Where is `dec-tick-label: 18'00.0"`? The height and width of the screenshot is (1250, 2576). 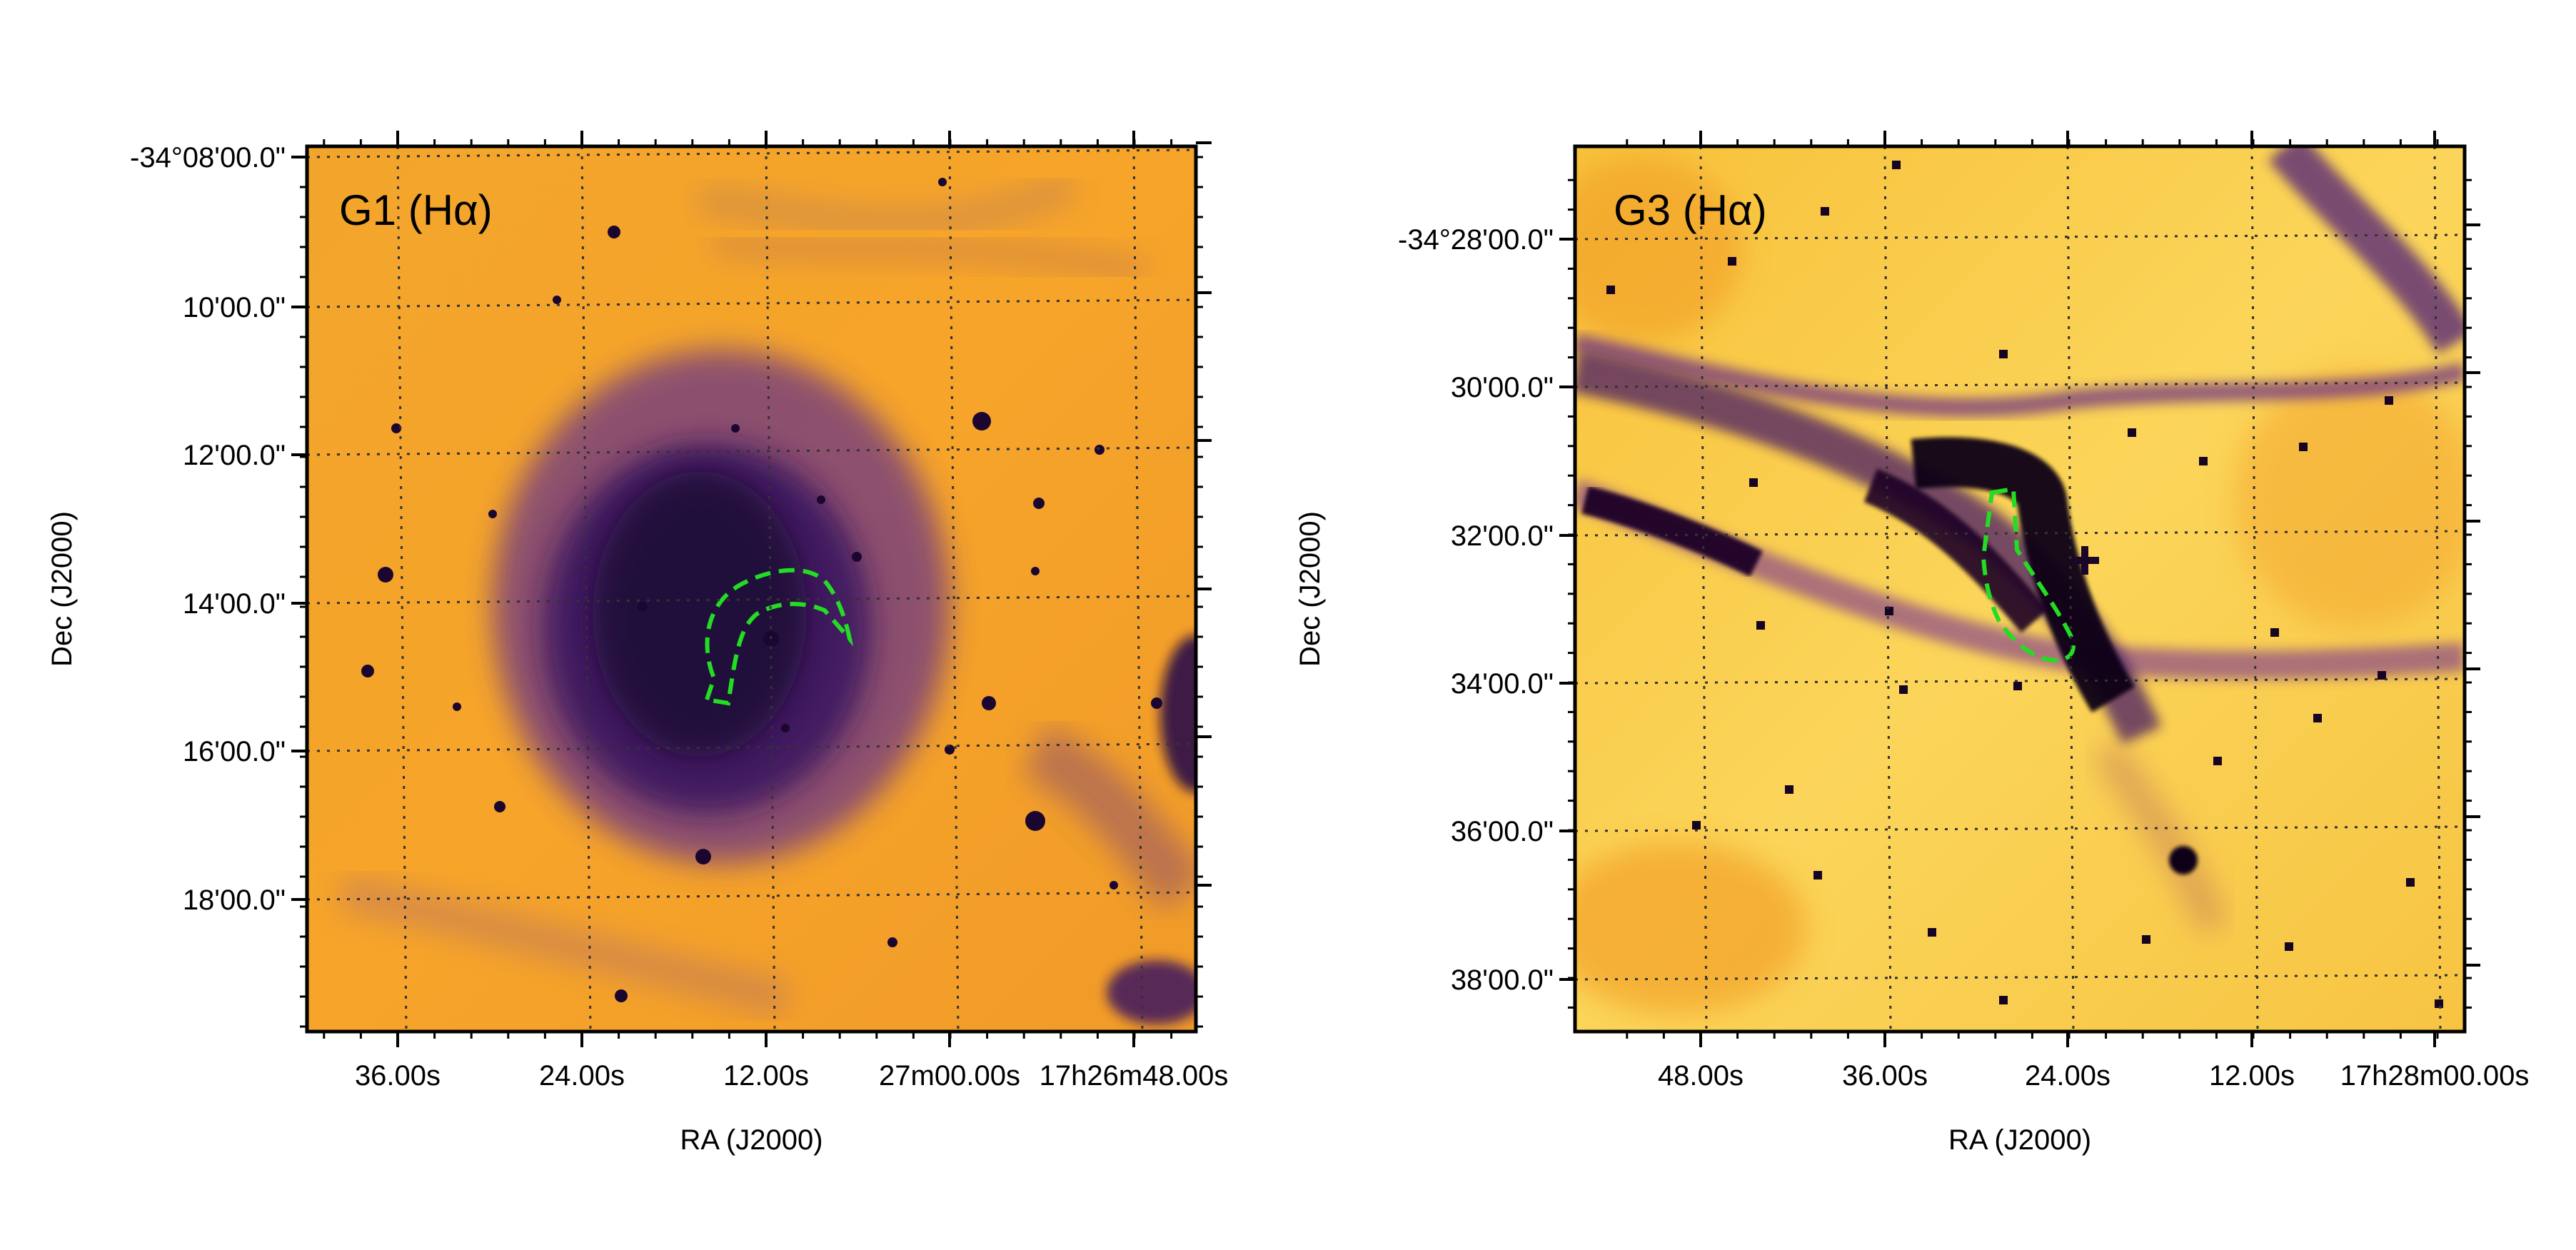 dec-tick-label: 18'00.0" is located at coordinates (235, 900).